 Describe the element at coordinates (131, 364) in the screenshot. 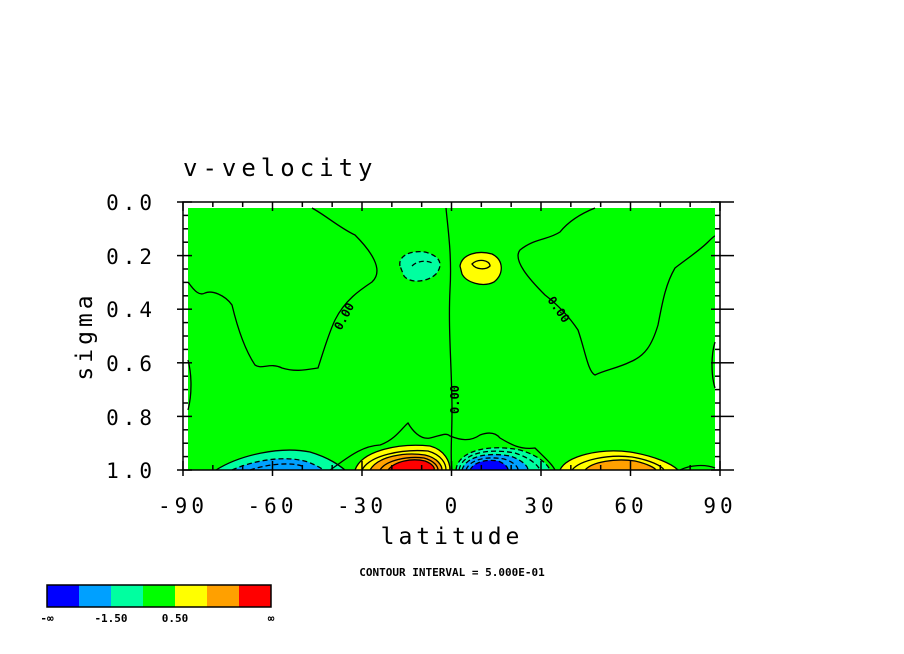

I see `y-tick-label: 0.6` at that location.